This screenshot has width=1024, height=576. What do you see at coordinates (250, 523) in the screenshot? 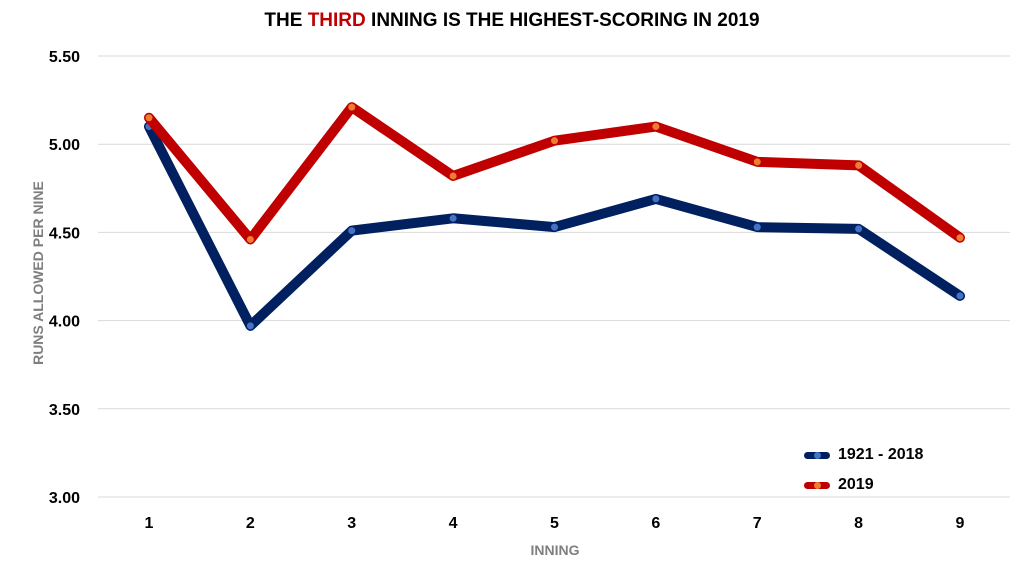
I see `x-tick-label: 2` at bounding box center [250, 523].